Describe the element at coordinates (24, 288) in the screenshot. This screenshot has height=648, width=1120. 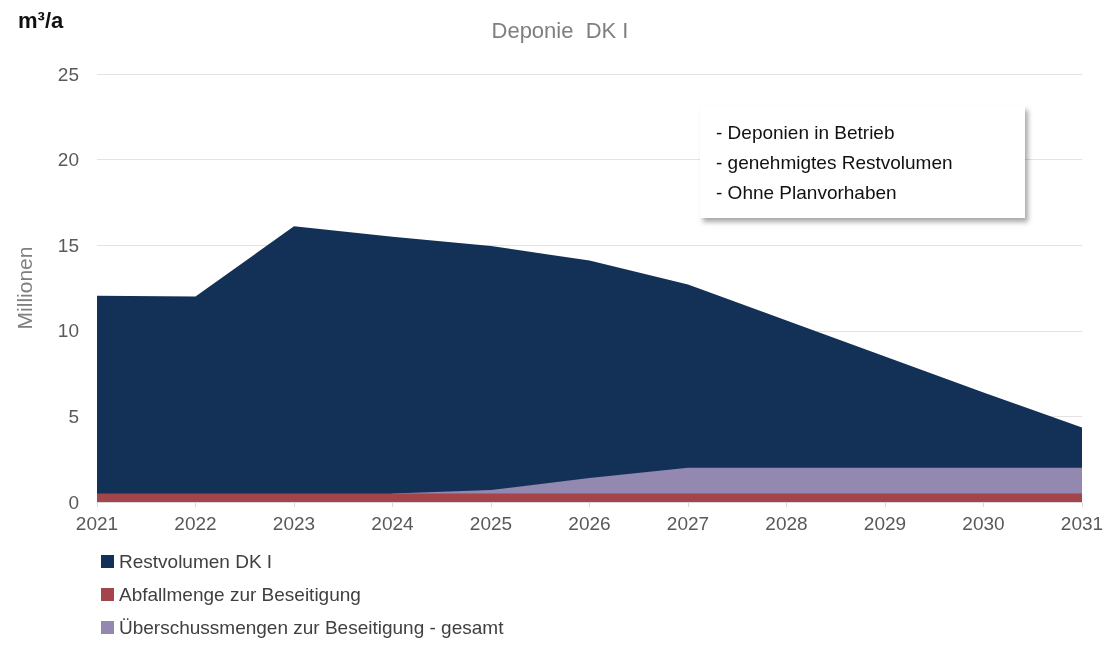
I see `y-axis-title: Millionen` at that location.